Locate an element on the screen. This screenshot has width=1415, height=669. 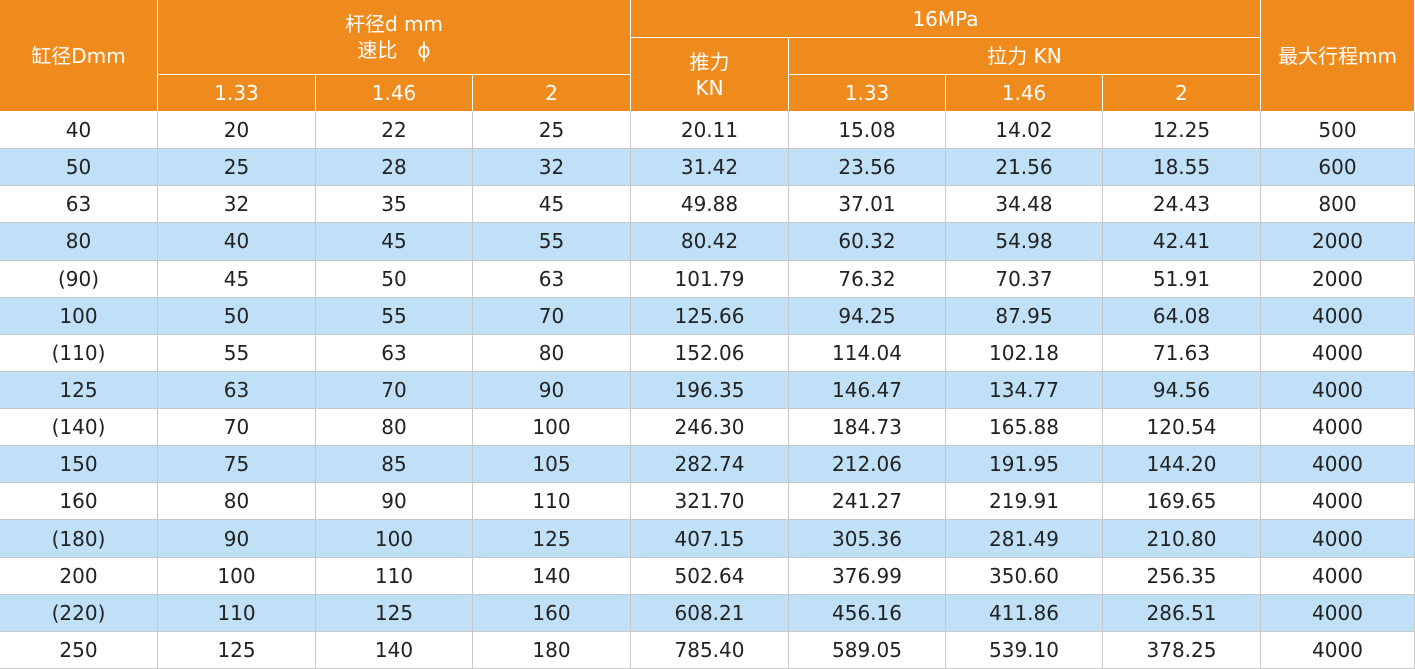
cell-text: 85 is located at coordinates (394, 464).